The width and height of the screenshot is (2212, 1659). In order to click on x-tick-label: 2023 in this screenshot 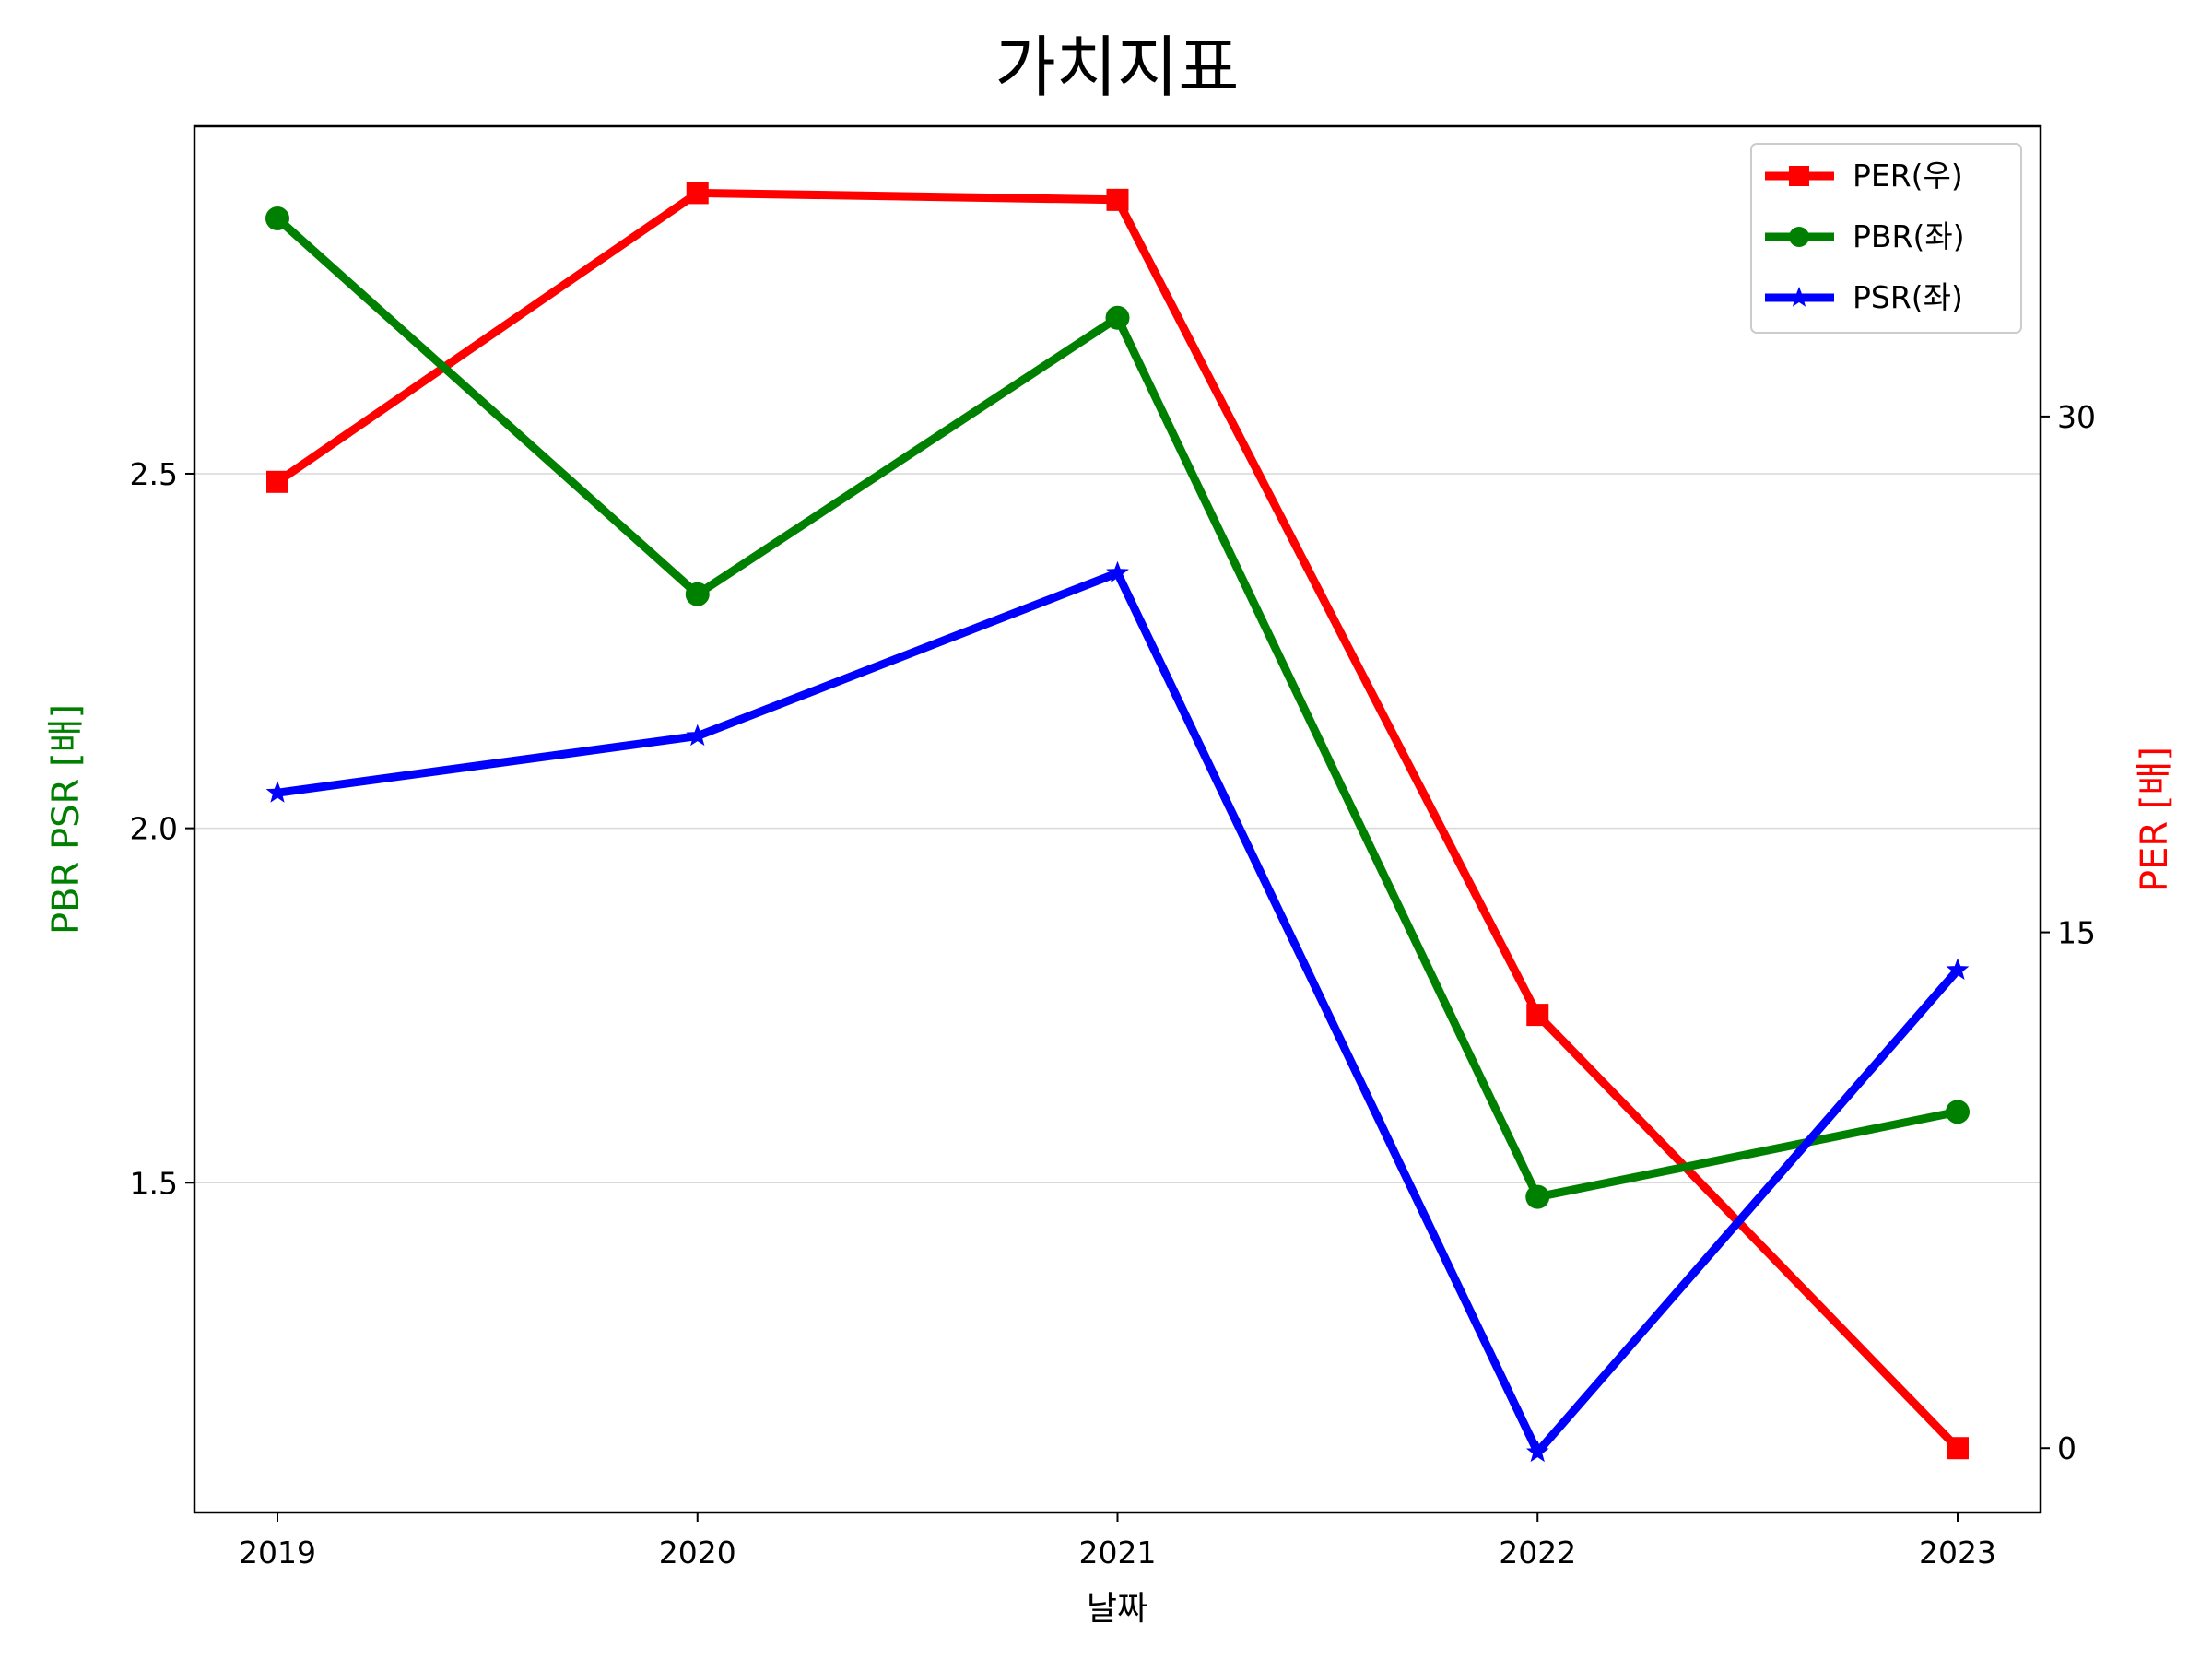, I will do `click(1957, 1553)`.